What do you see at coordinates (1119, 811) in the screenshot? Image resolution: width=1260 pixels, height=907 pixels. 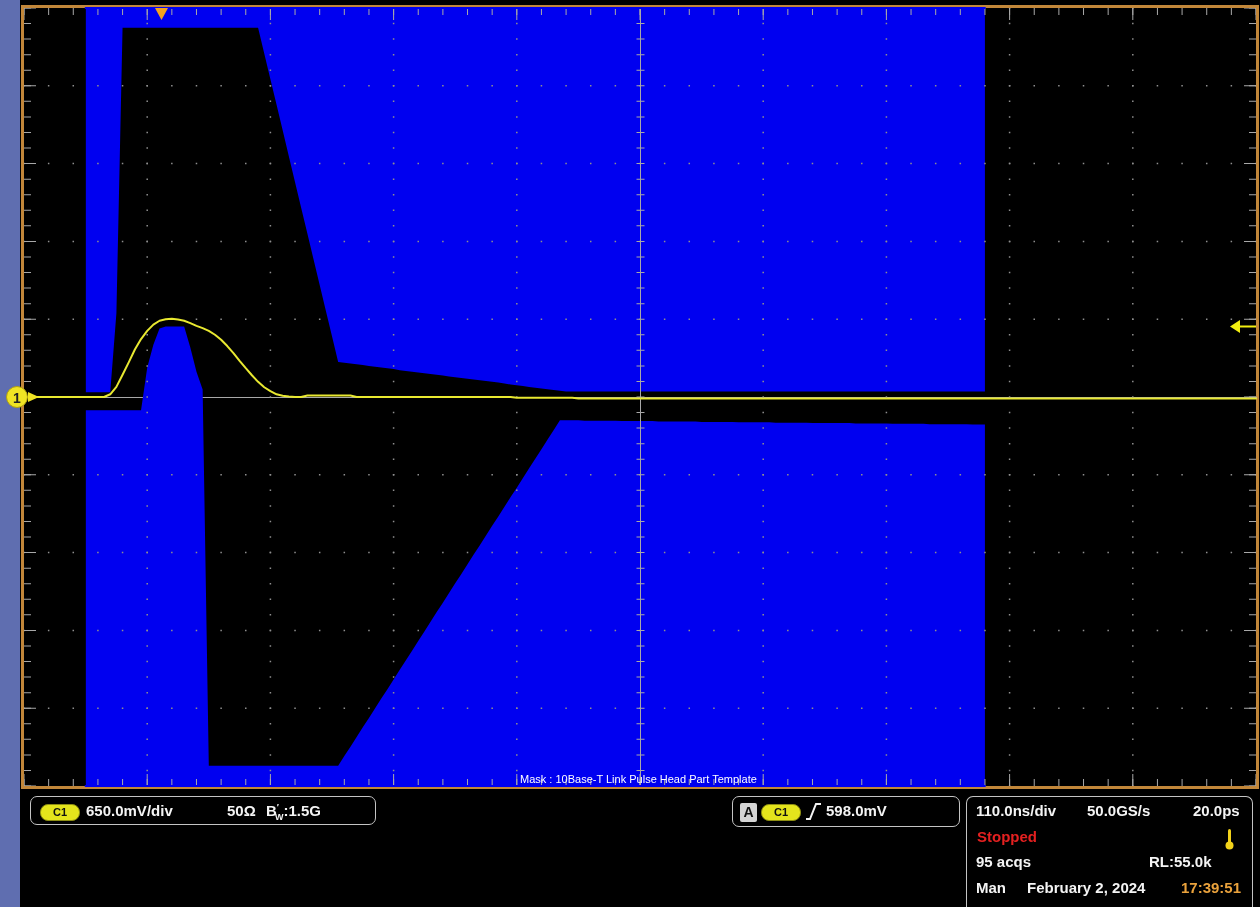 I see `text: 50.0GS/s` at bounding box center [1119, 811].